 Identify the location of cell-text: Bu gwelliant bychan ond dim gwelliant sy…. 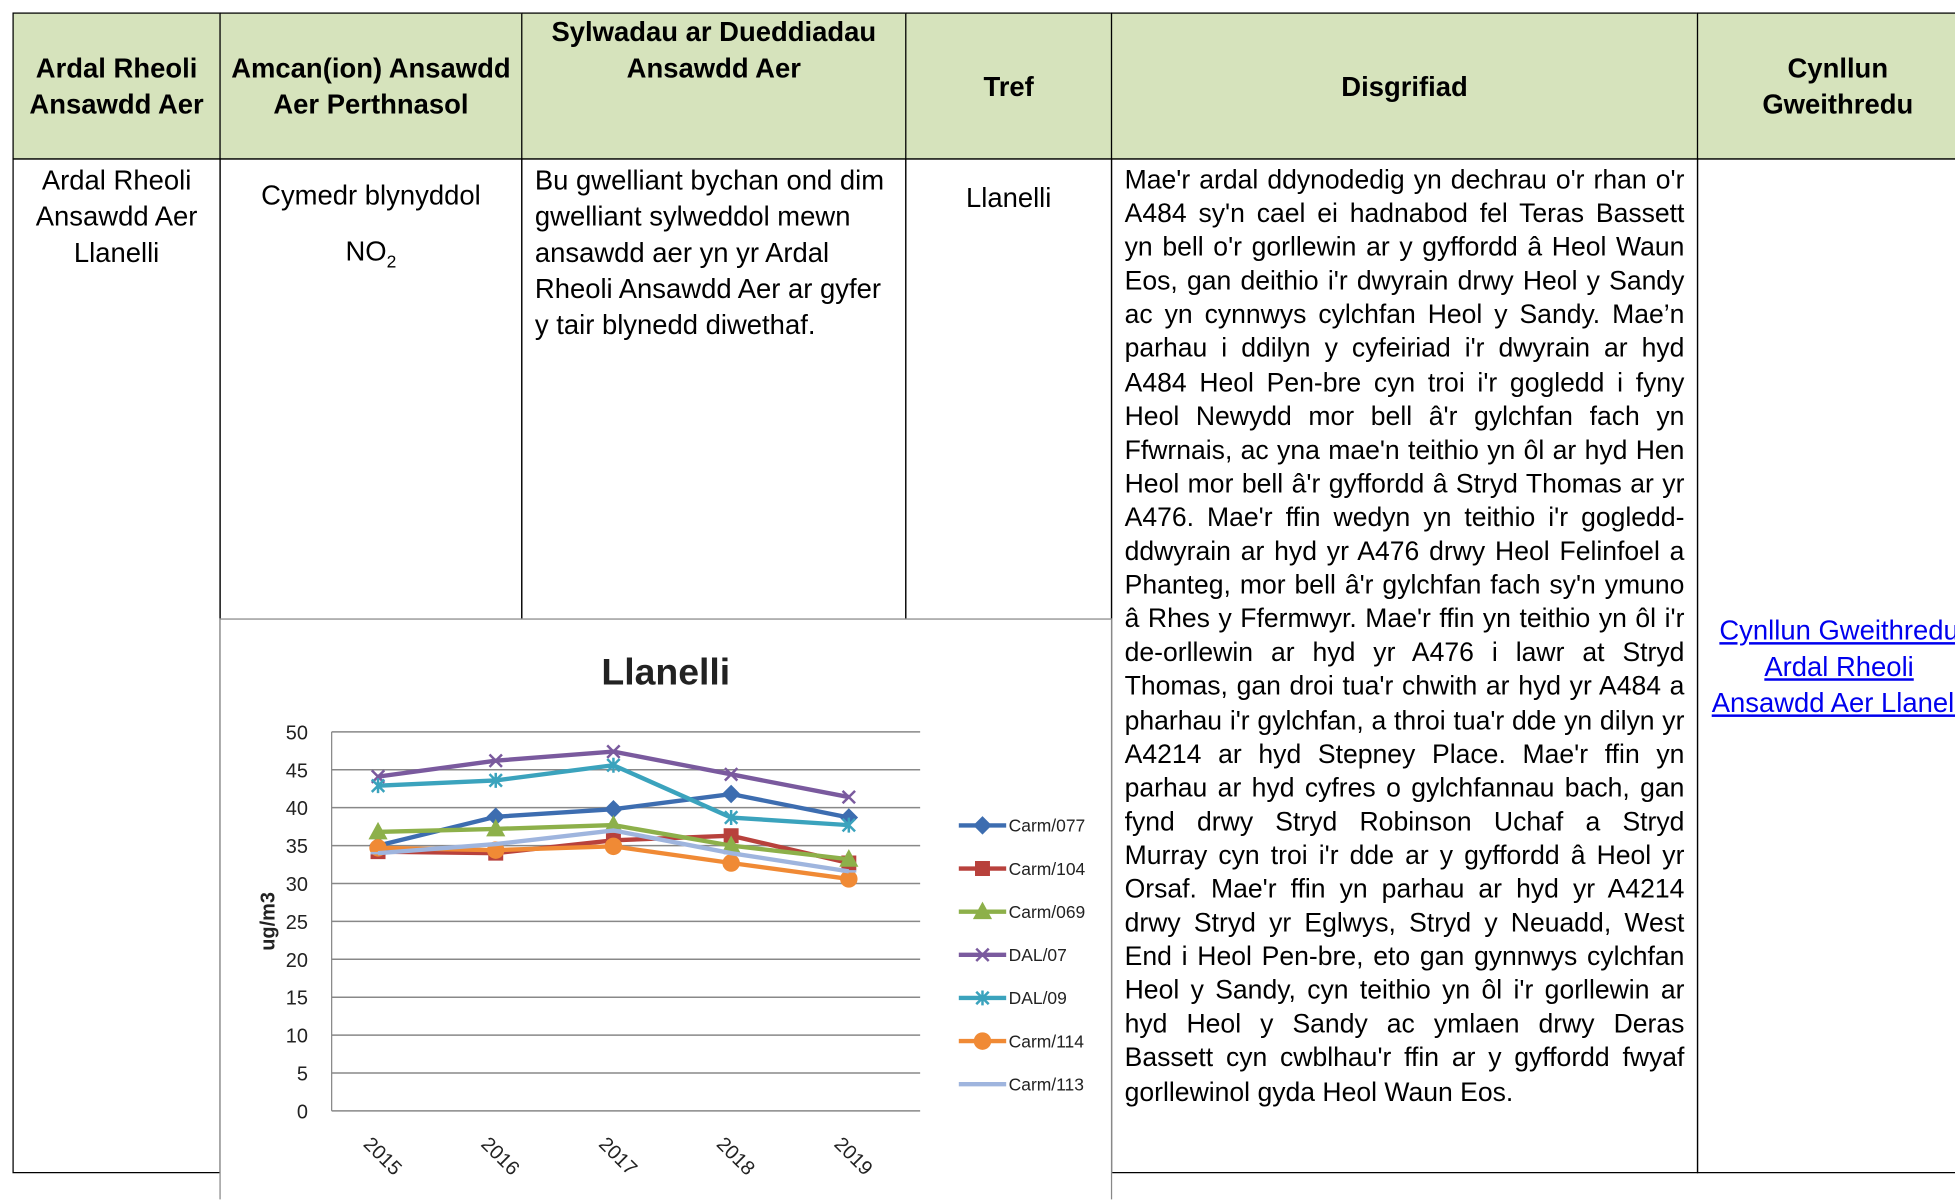
(709, 252).